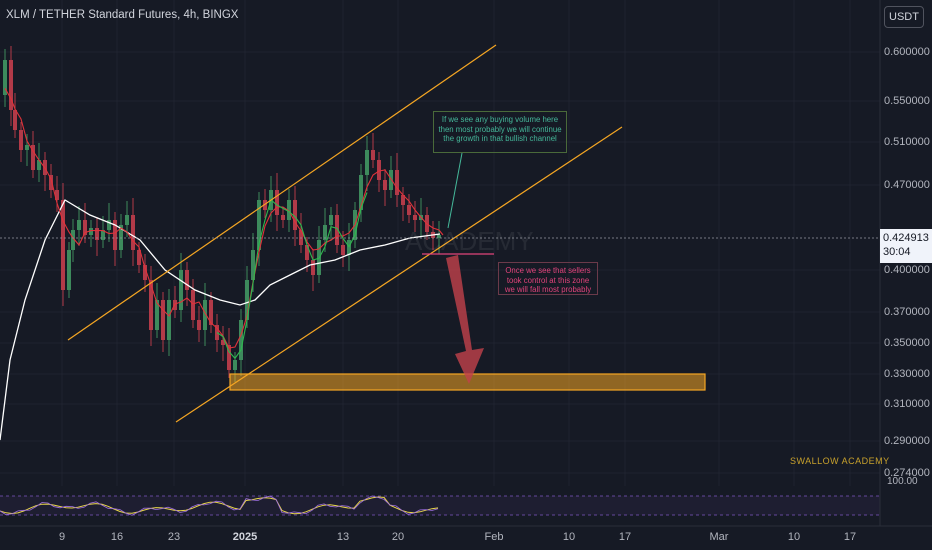 The image size is (932, 550). What do you see at coordinates (906, 238) in the screenshot?
I see `last-price-value: 0.424913` at bounding box center [906, 238].